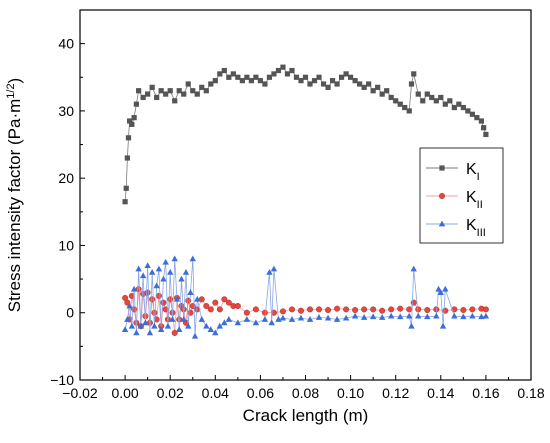  Describe the element at coordinates (70, 313) in the screenshot. I see `y-tick-label: 0` at that location.